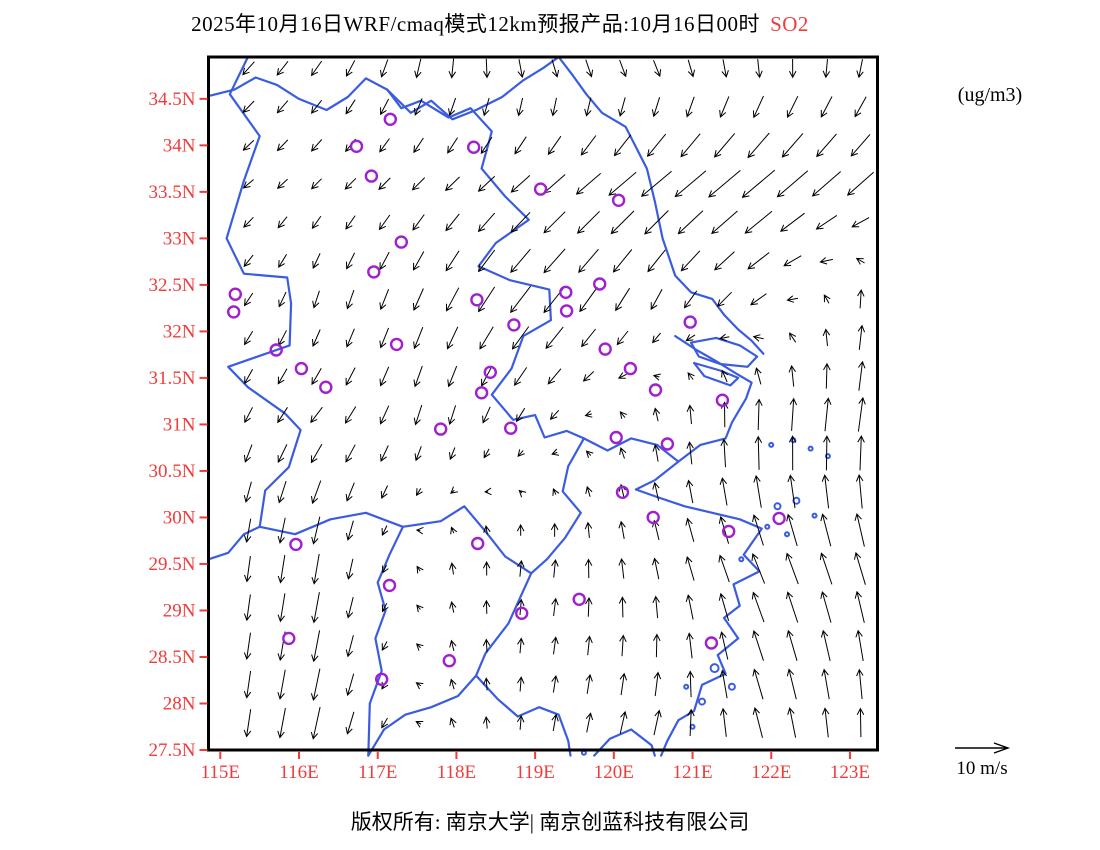  What do you see at coordinates (179, 610) in the screenshot?
I see `lat-tick-label: 29N` at bounding box center [179, 610].